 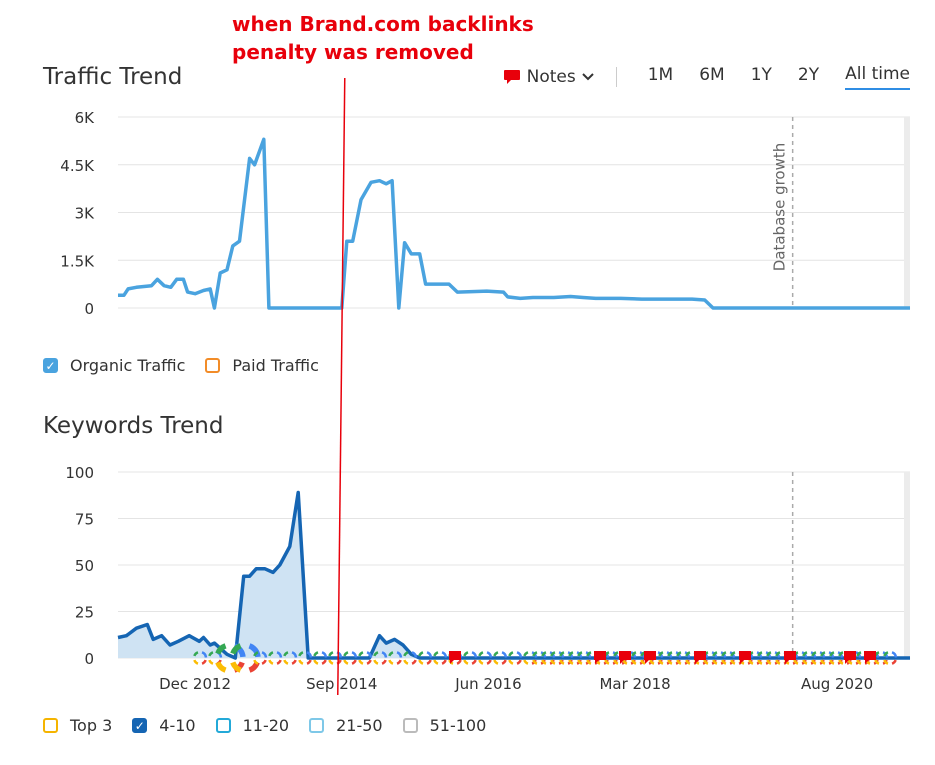 What do you see at coordinates (113, 77) in the screenshot?
I see `traffic-trend-title: Traffic Trend` at bounding box center [113, 77].